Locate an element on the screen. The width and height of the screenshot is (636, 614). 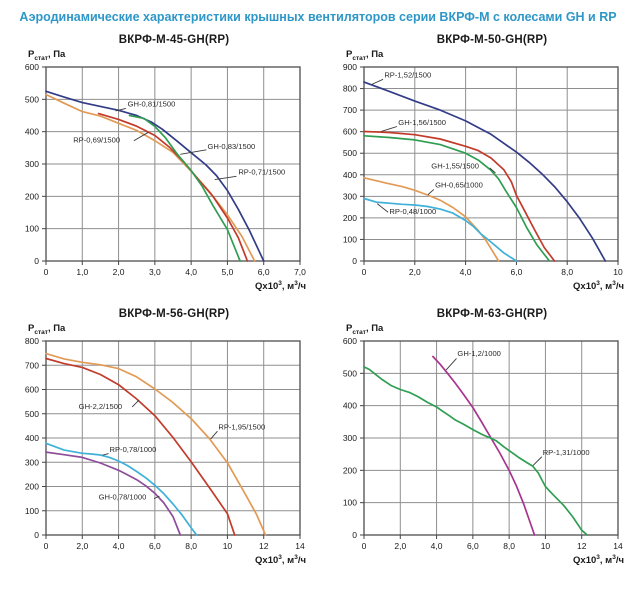
curve-label: RP-0,71/1500 is located at coordinates (261, 171).